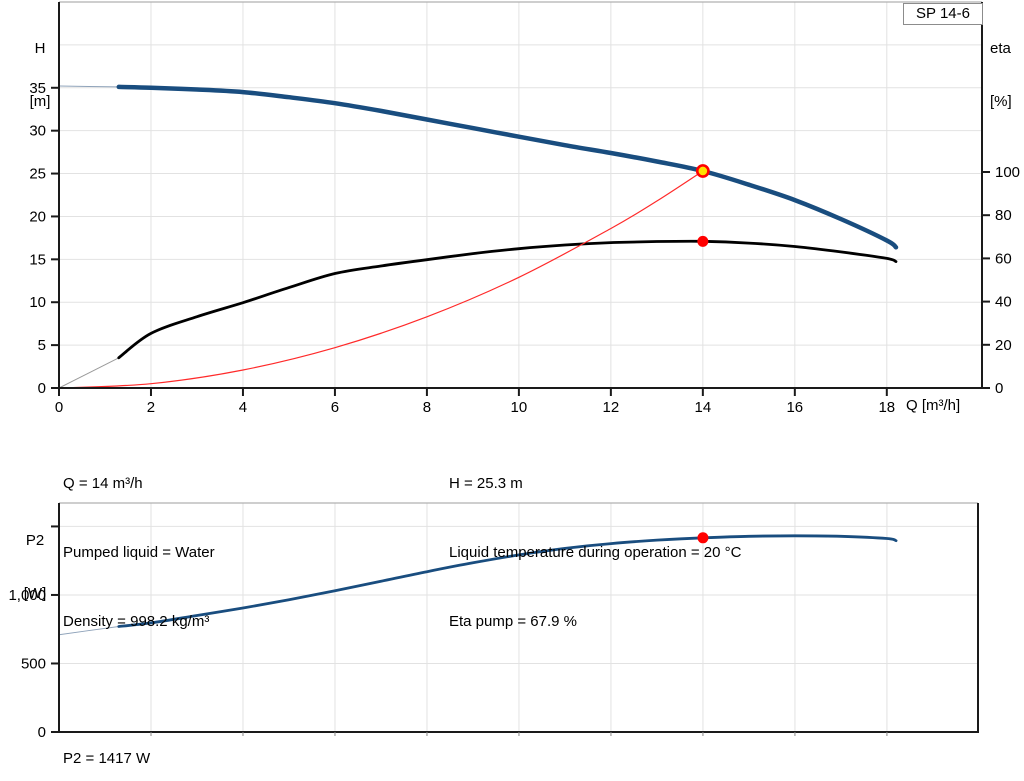 Image resolution: width=1024 pixels, height=781 pixels. What do you see at coordinates (611, 407) in the screenshot?
I see `x-tick-label: 12` at bounding box center [611, 407].